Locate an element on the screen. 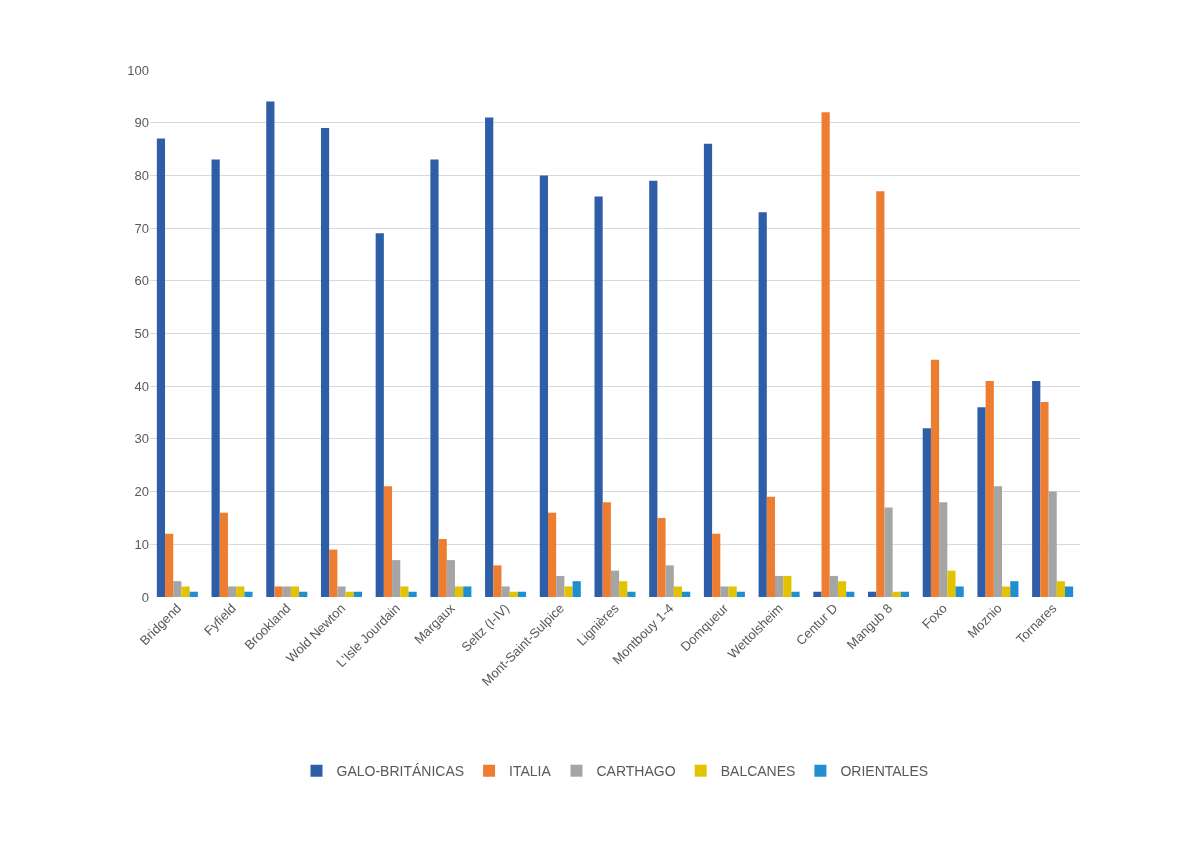 The image size is (1190, 847). y-tick-label: 30 is located at coordinates (141, 439).